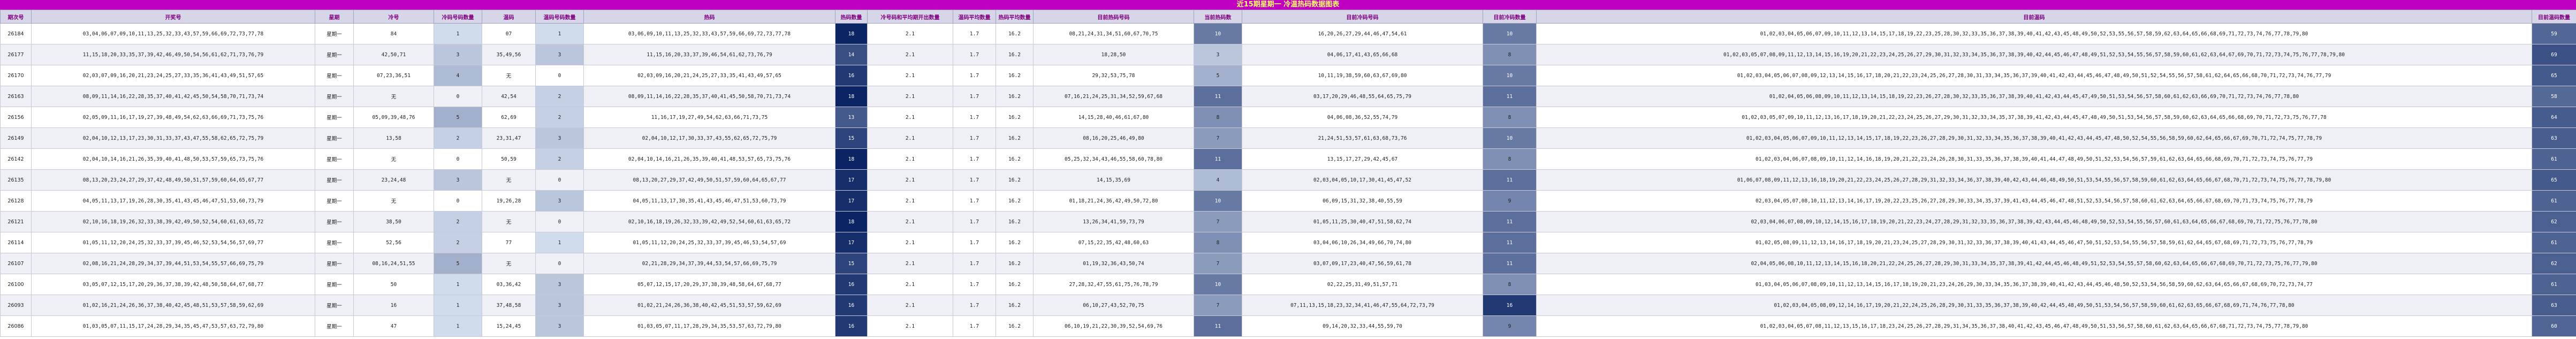  Describe the element at coordinates (2554, 54) in the screenshot. I see `count-cell: 69` at that location.